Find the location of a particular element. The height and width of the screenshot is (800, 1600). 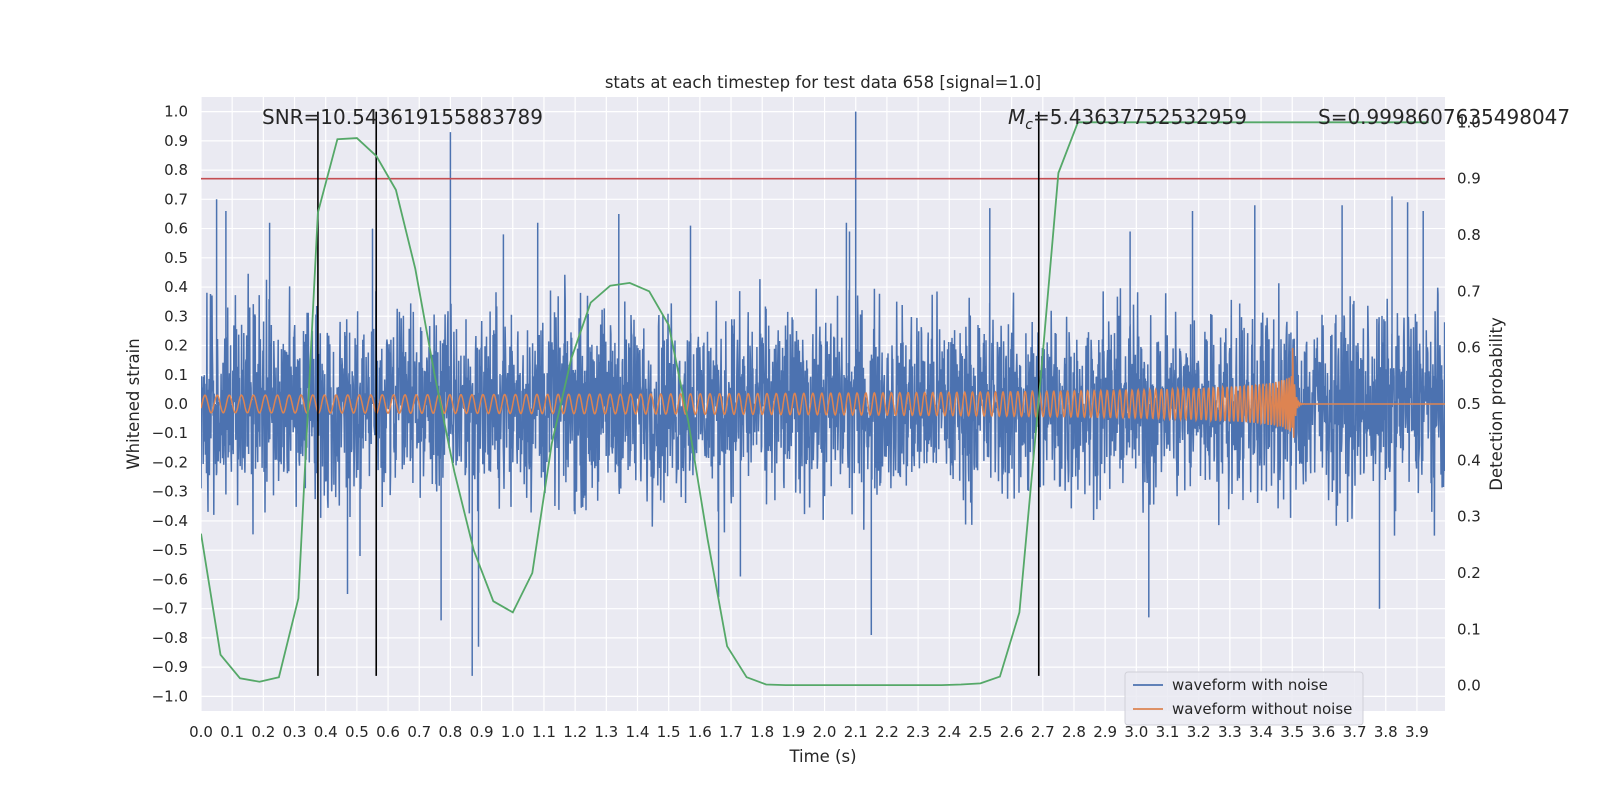

y-tick-label: 0.9 is located at coordinates (176, 141).